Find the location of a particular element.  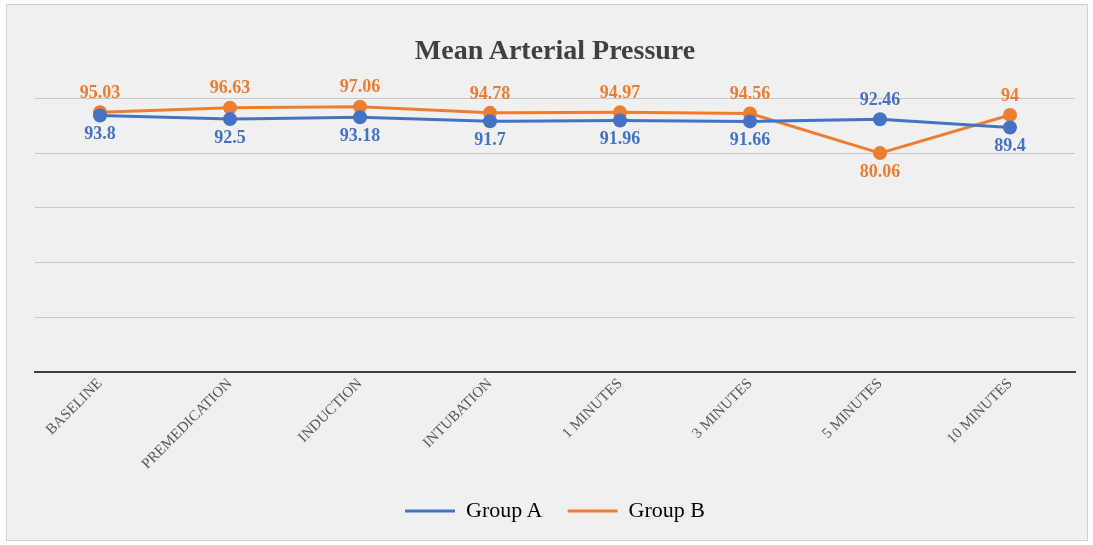

data-label: 93.18 is located at coordinates (360, 134).